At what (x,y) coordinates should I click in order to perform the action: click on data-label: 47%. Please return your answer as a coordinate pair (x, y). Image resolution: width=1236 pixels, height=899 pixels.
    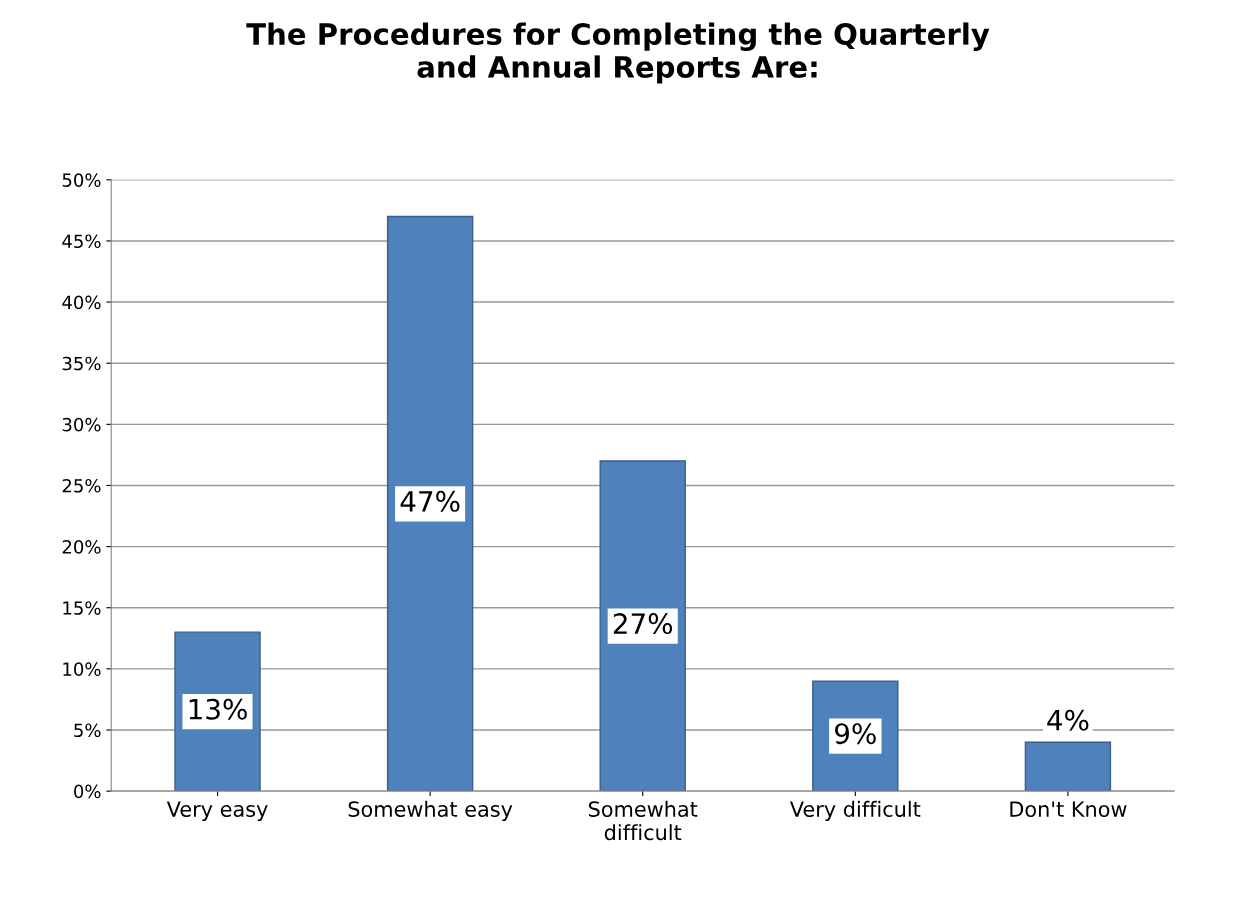
    Looking at the image, I should click on (430, 501).